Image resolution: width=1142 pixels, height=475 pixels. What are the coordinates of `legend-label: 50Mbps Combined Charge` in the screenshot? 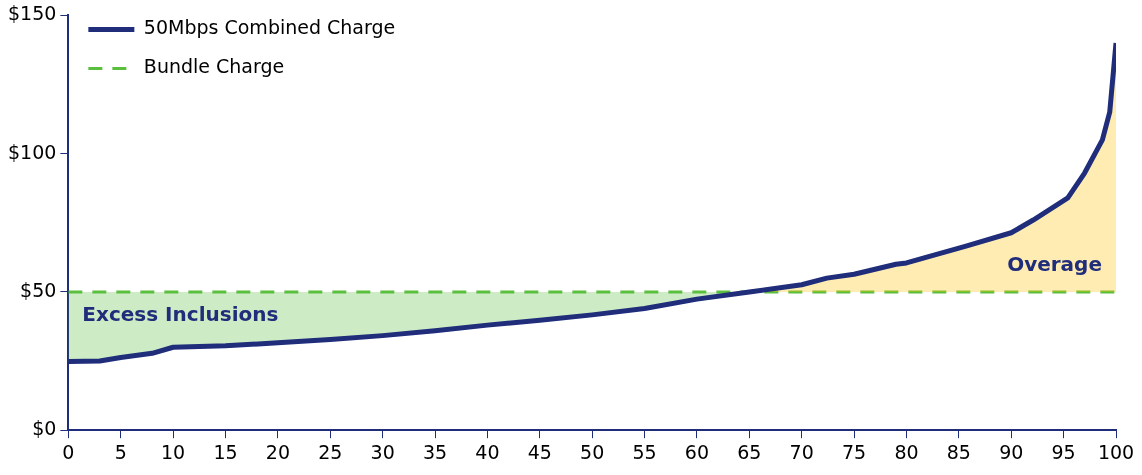 It's located at (269, 27).